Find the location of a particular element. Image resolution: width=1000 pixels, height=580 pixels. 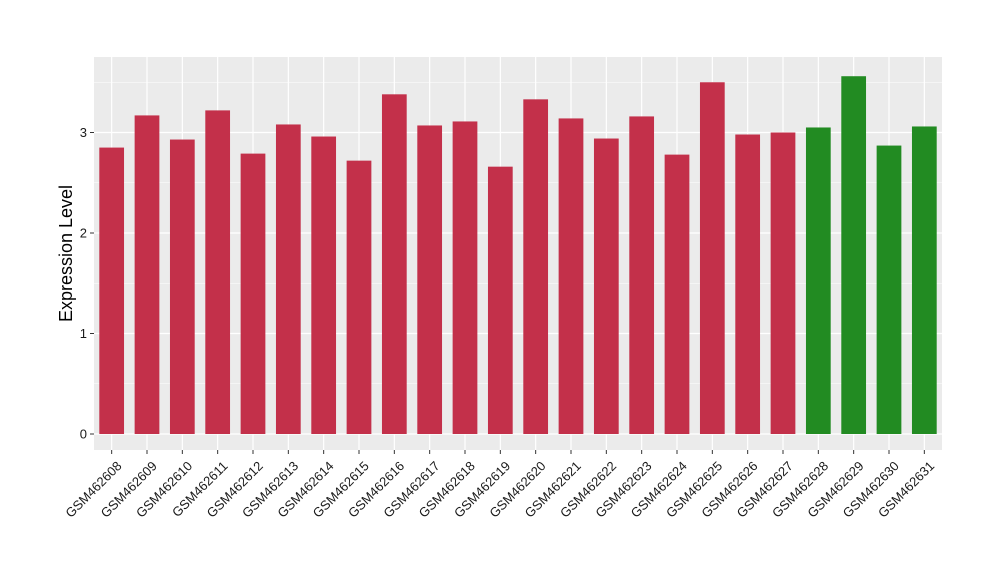

bar-GSM462625 is located at coordinates (712, 258).